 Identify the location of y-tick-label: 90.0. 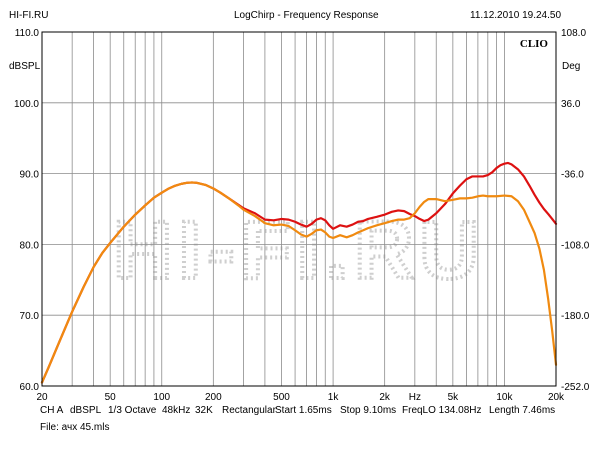
(30, 175).